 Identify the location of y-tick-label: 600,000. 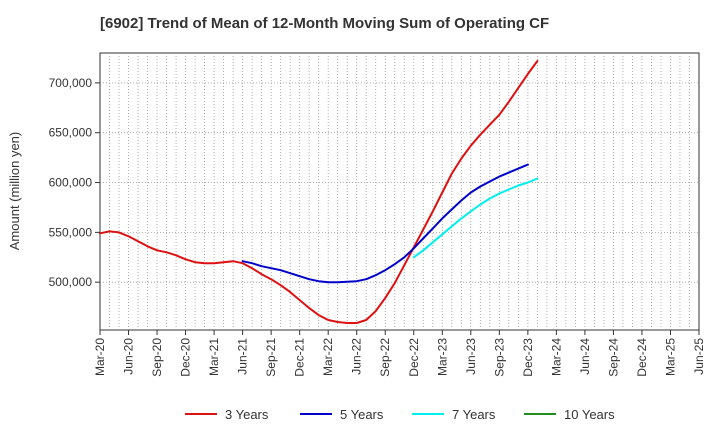
(71, 183).